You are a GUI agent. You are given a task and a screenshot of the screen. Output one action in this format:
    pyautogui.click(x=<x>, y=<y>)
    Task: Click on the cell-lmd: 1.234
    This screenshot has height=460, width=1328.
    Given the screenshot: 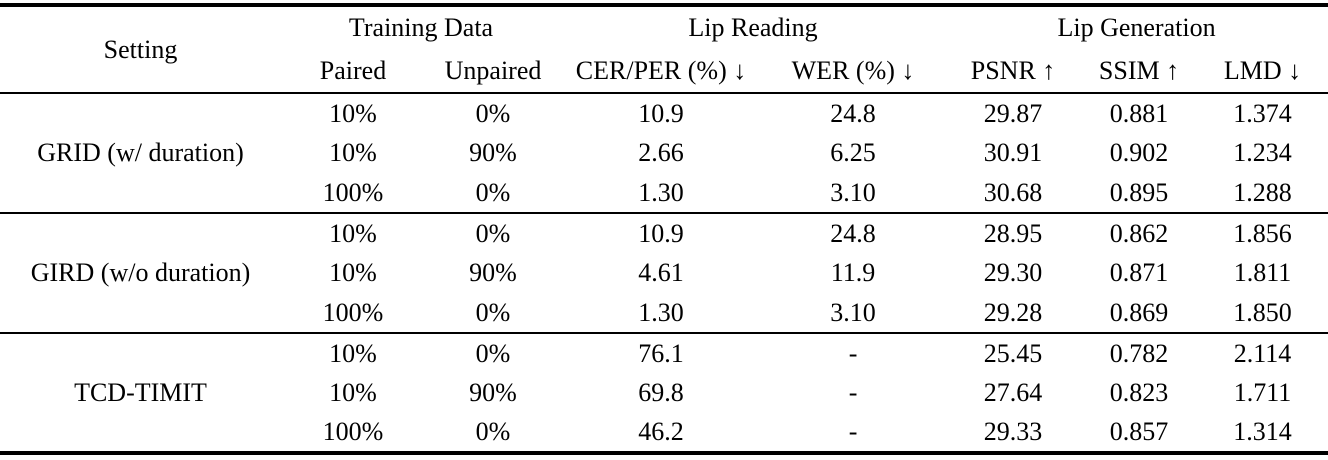 What is the action you would take?
    pyautogui.click(x=1262, y=152)
    